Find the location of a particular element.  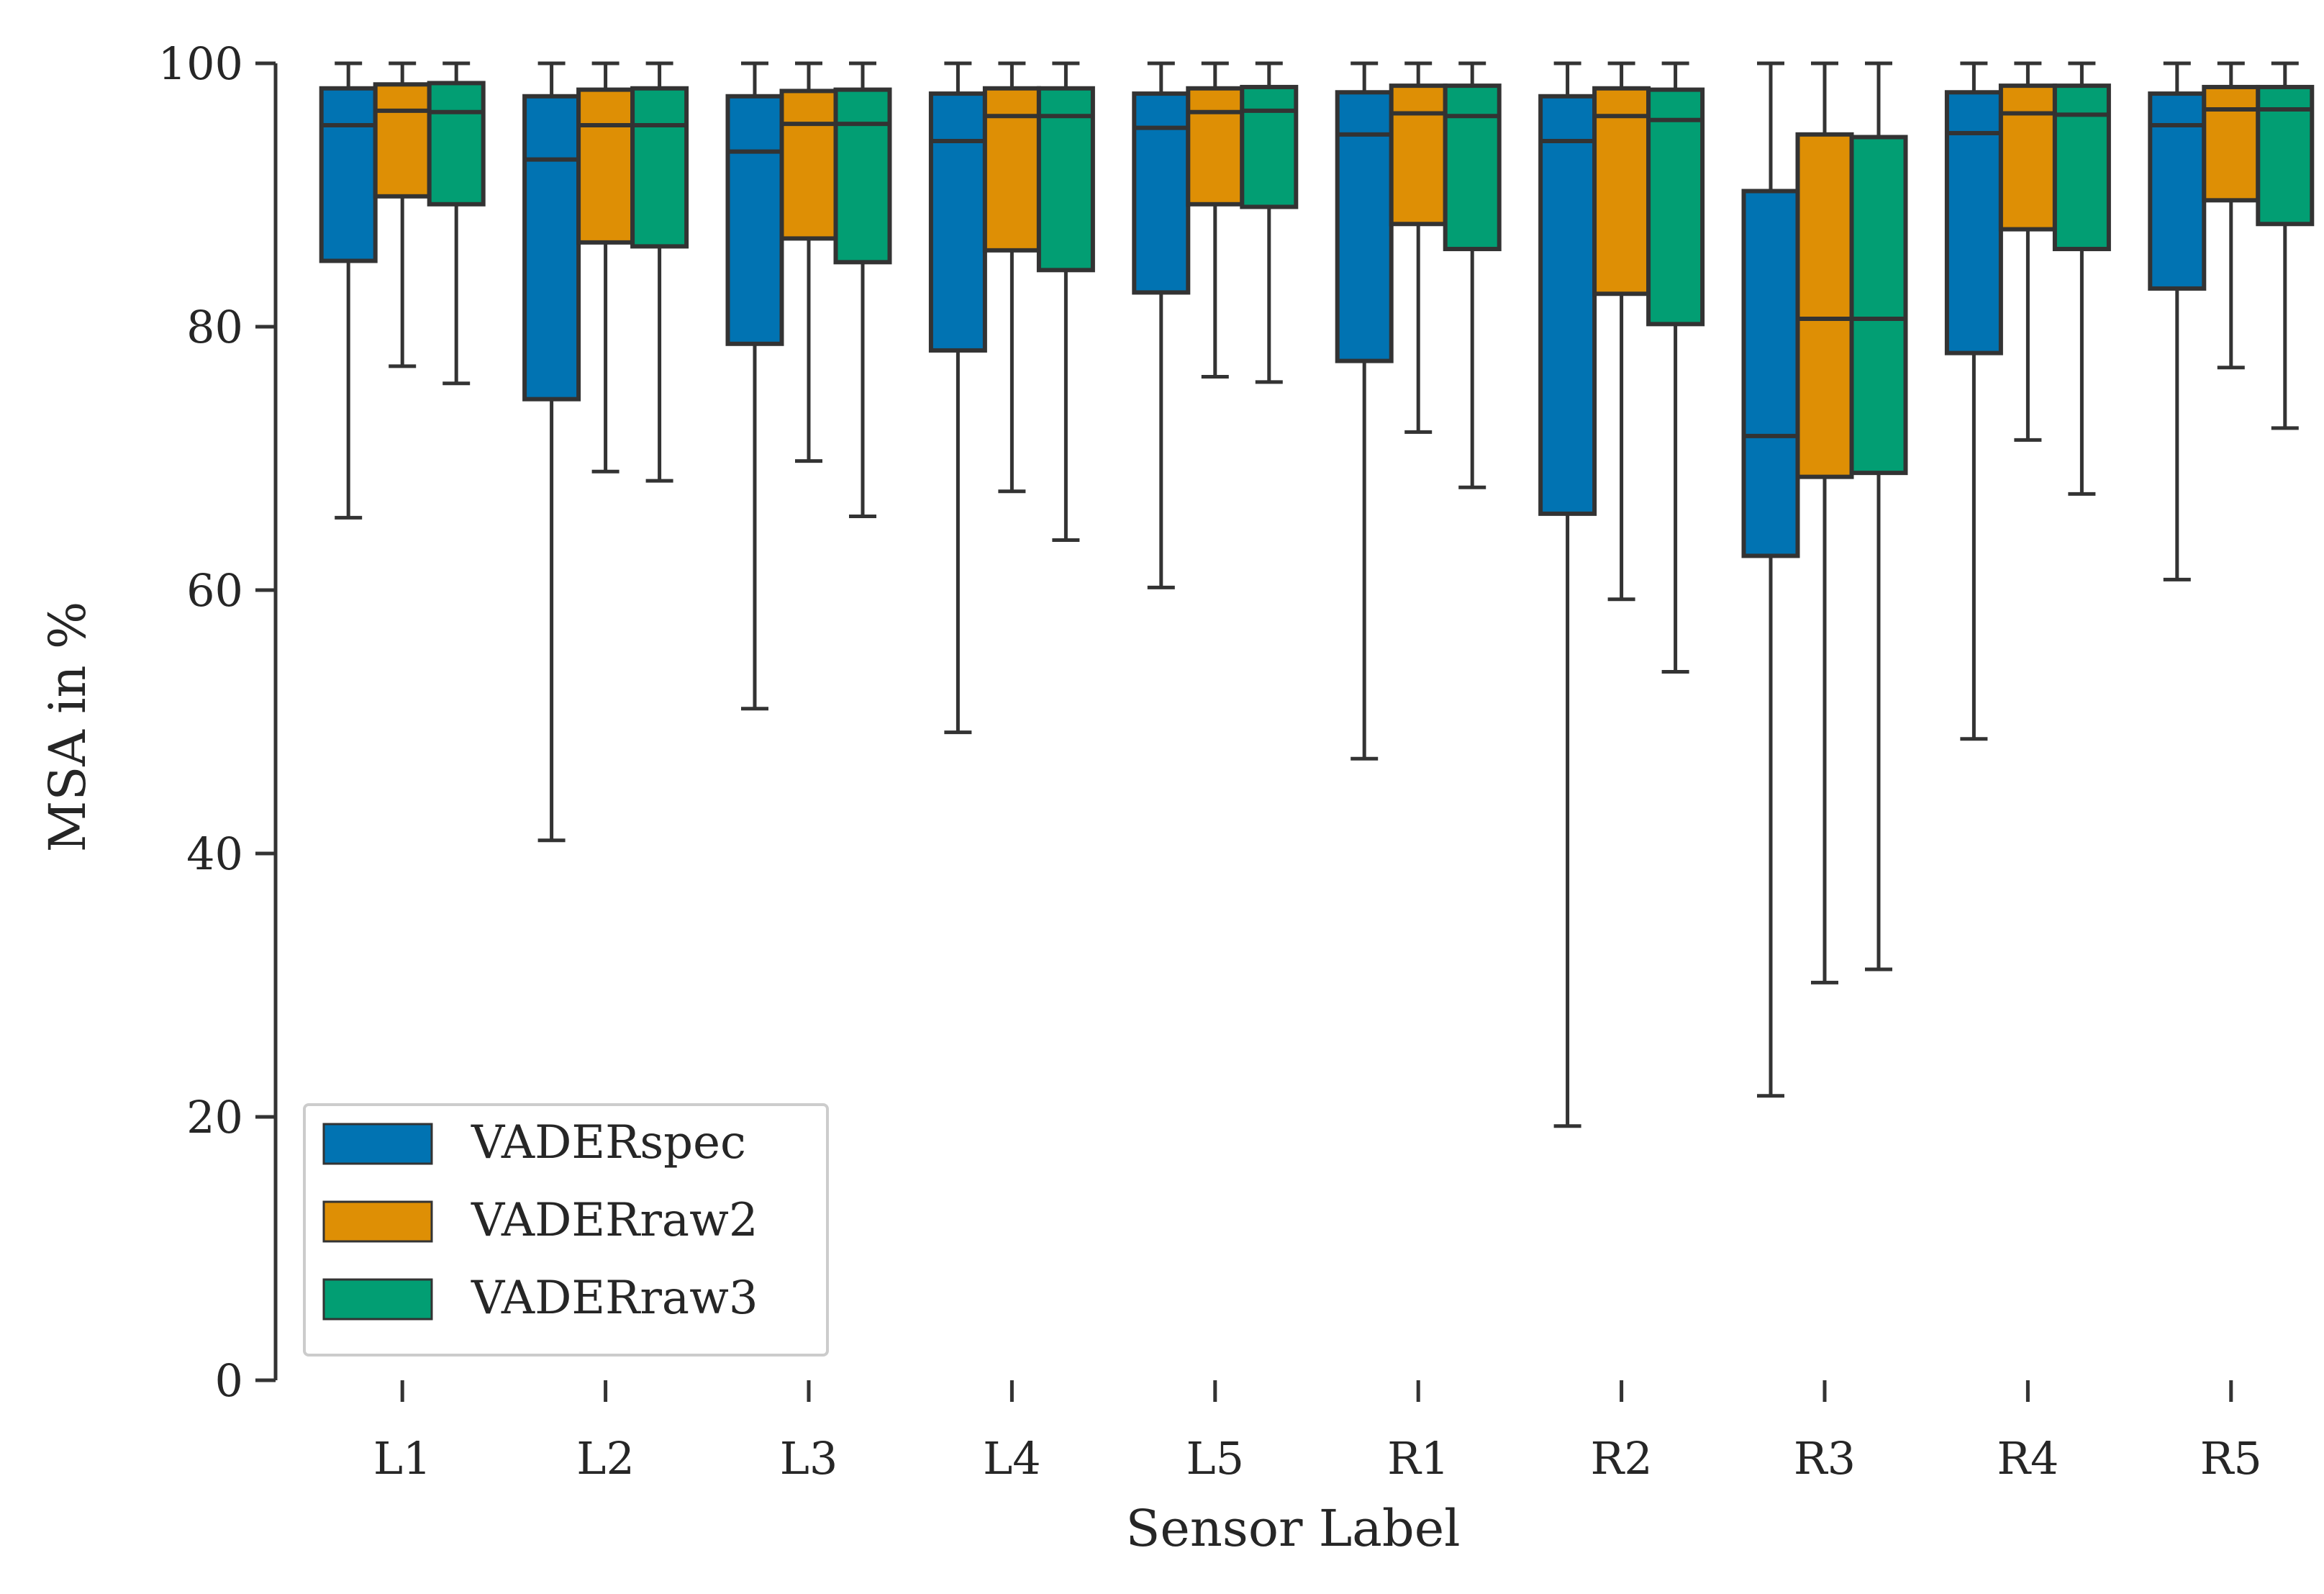

box-L2-VADERraw2 is located at coordinates (605, 267).